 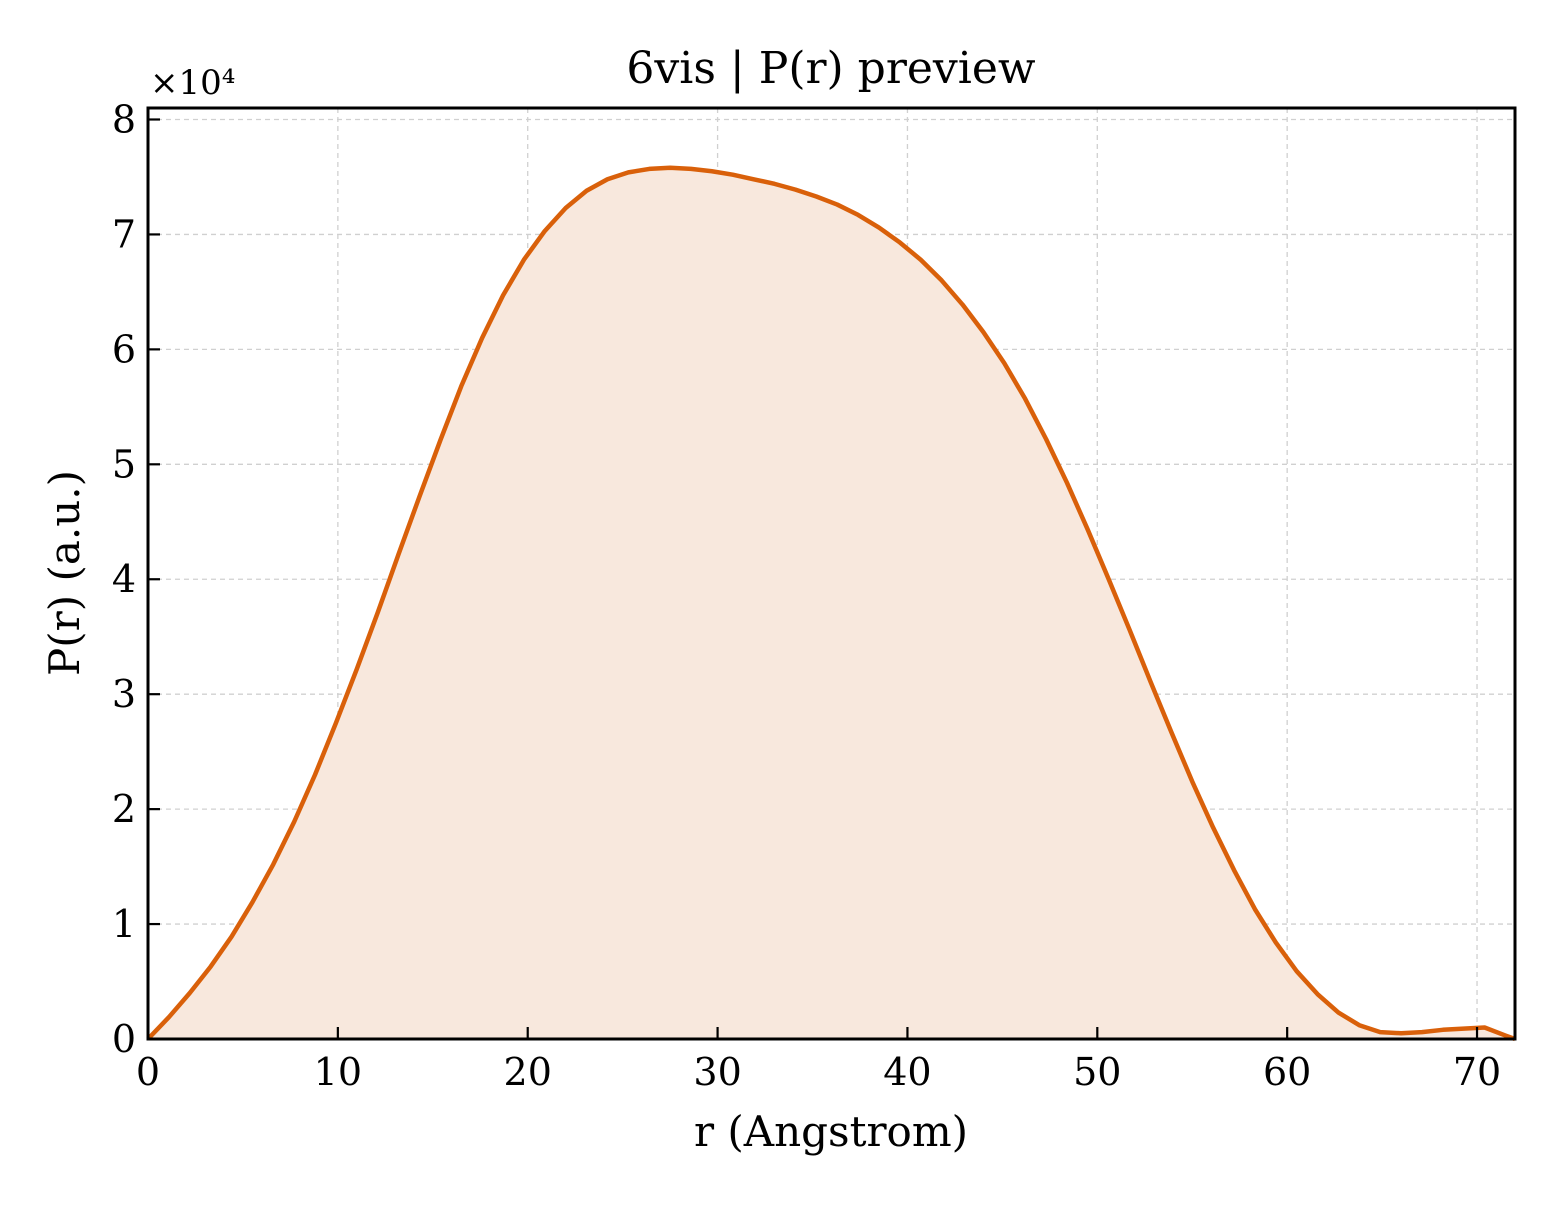 What do you see at coordinates (528, 1072) in the screenshot?
I see `x-tick-label: 20` at bounding box center [528, 1072].